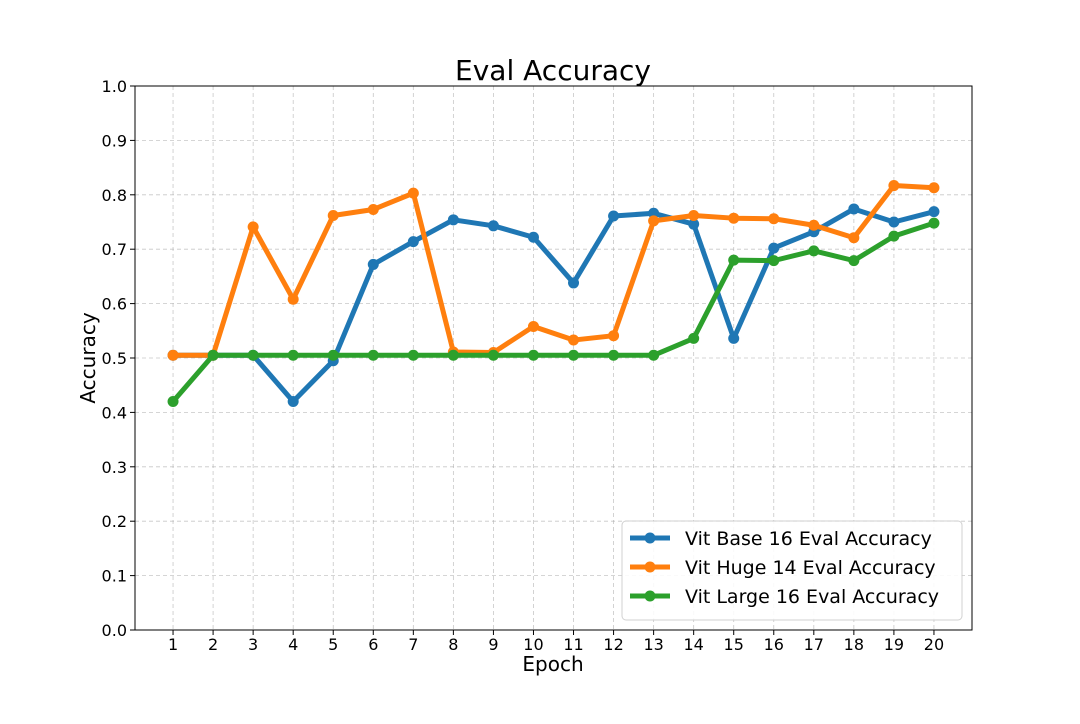 The width and height of the screenshot is (1080, 724). Describe the element at coordinates (114, 521) in the screenshot. I see `y-tick-label: 0.2` at that location.